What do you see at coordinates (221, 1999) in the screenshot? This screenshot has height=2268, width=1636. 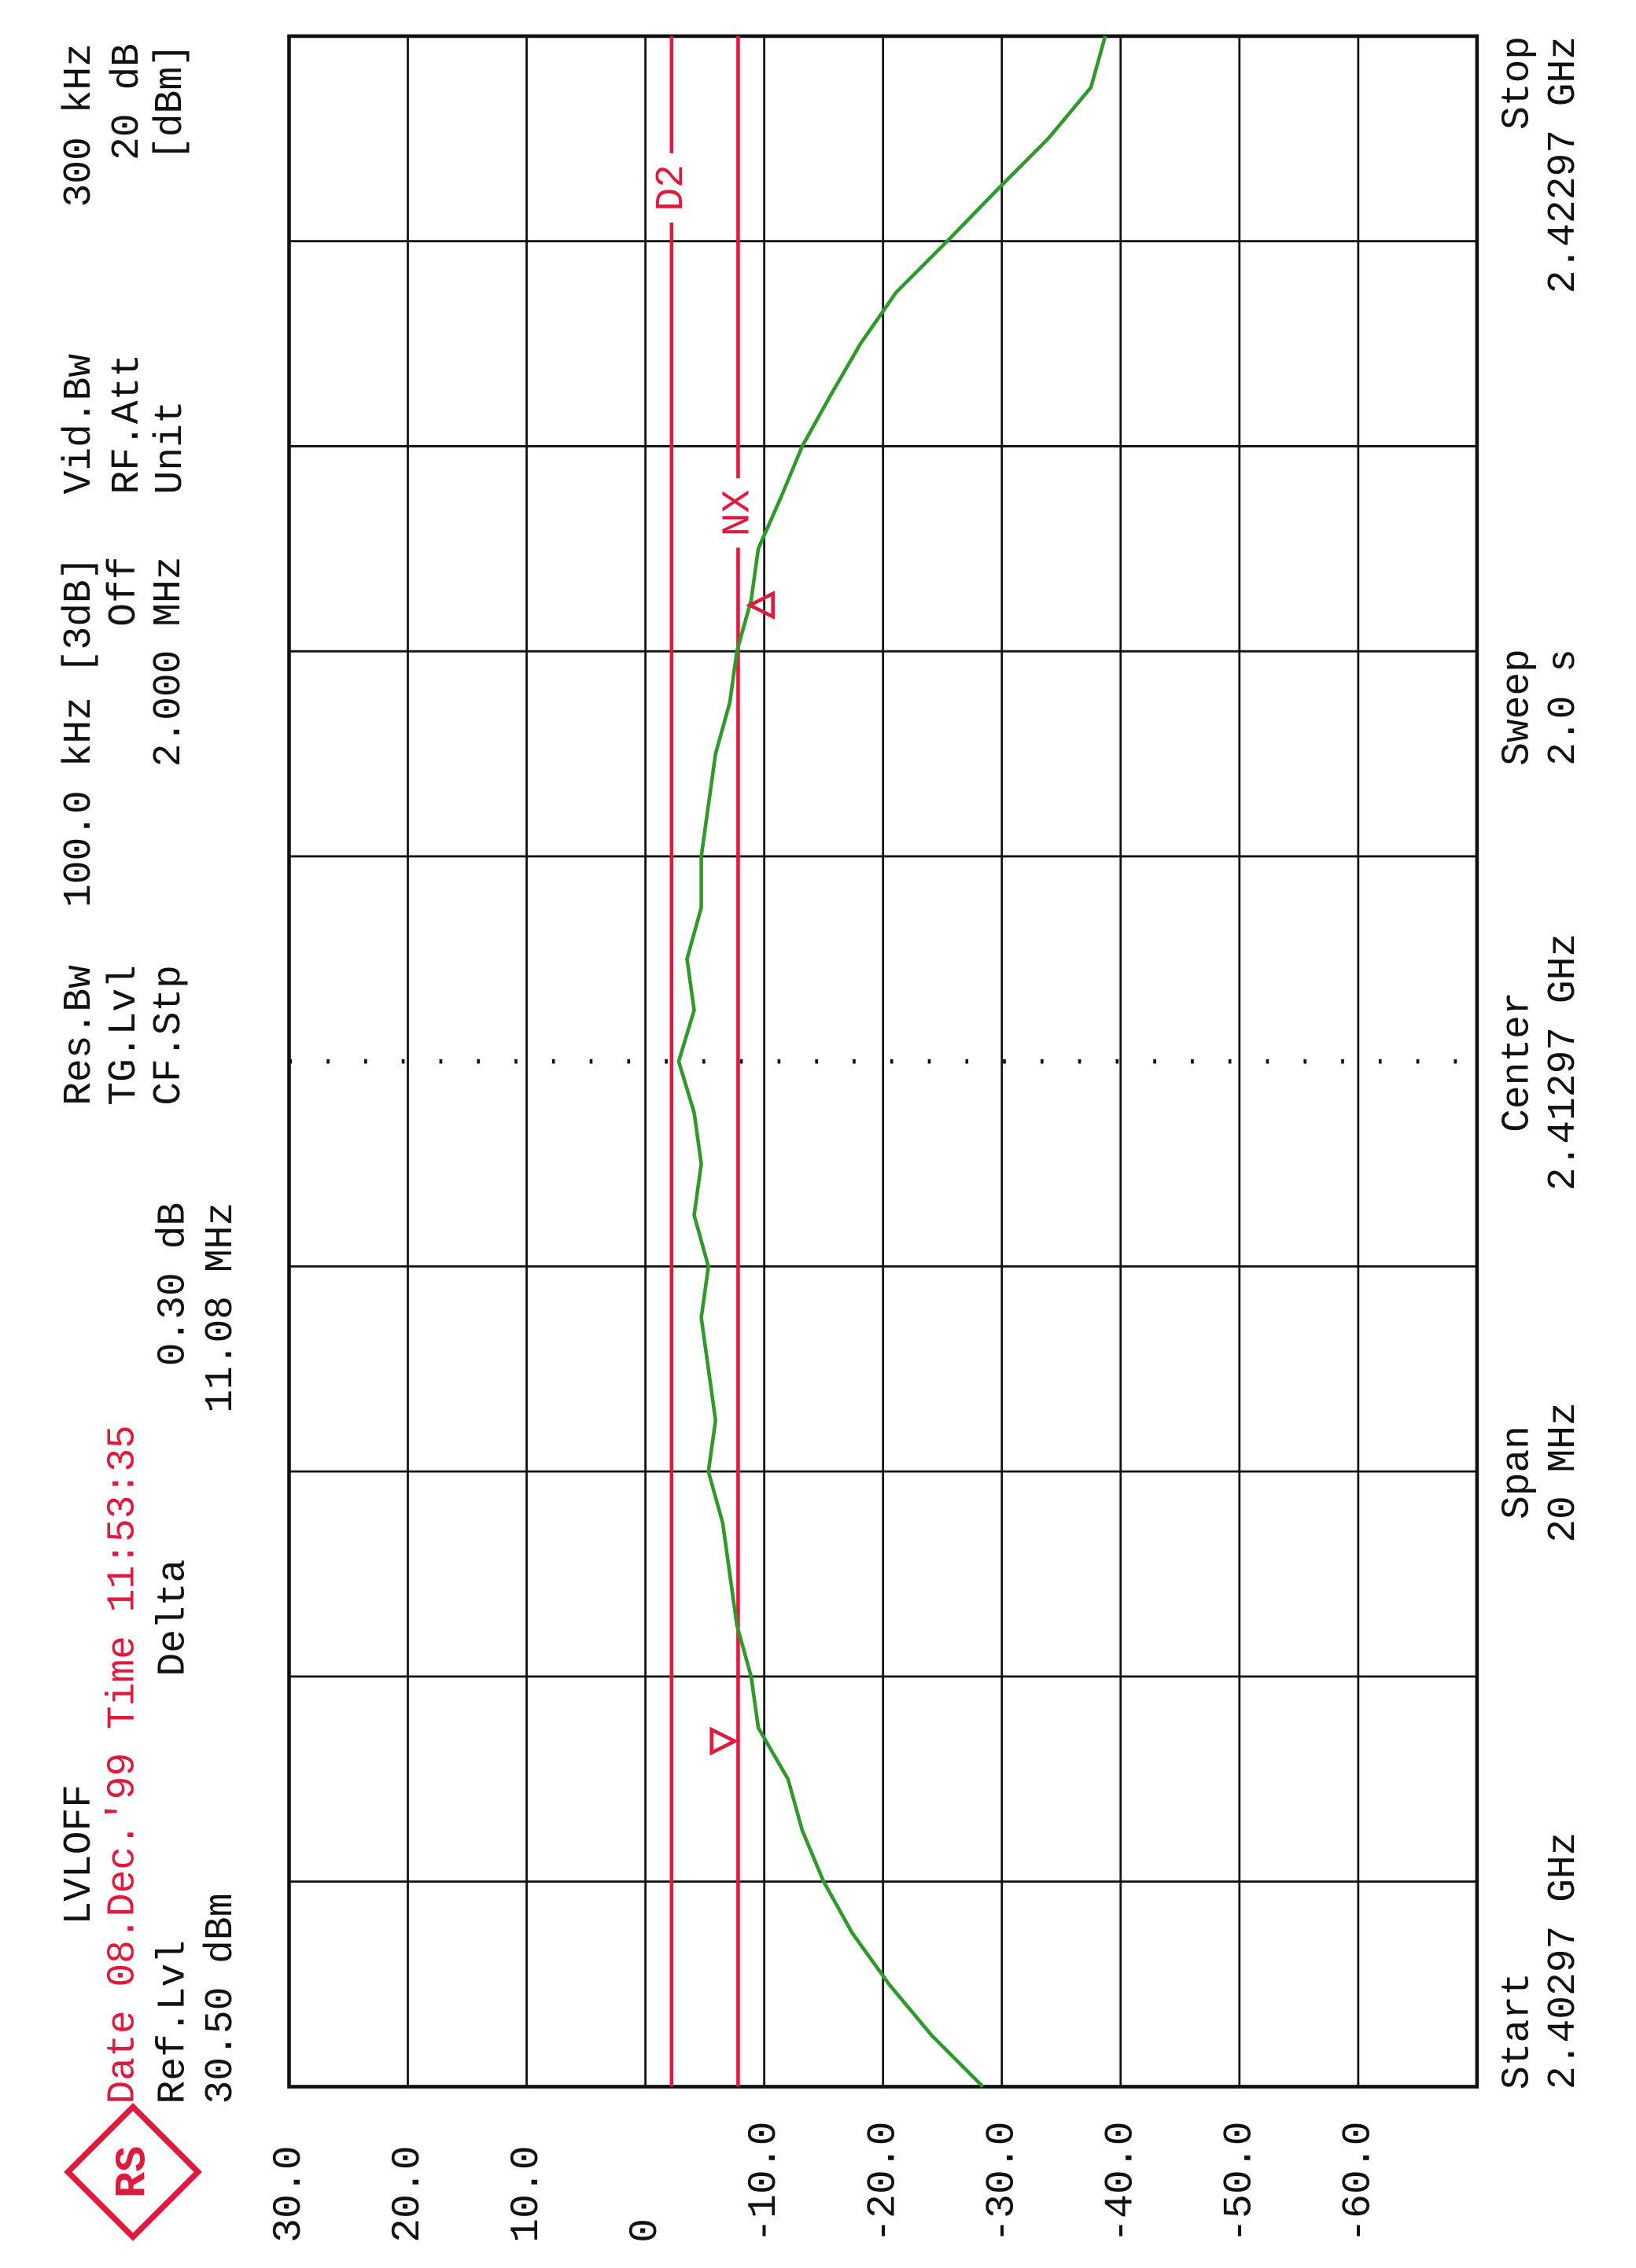 I see `header-text: 30.50 dBm` at bounding box center [221, 1999].